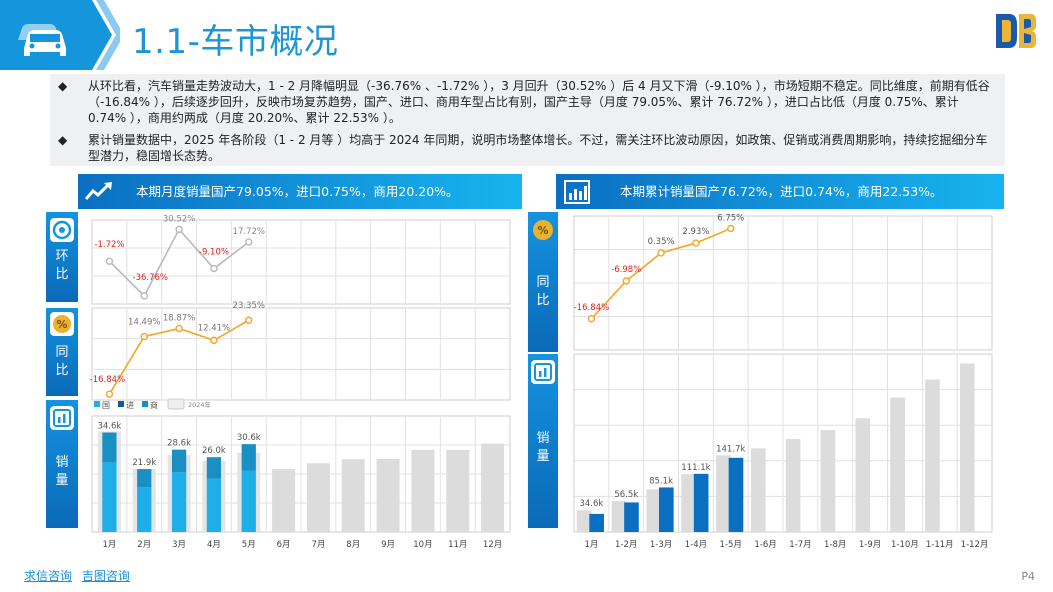  Describe the element at coordinates (318, 545) in the screenshot. I see `tick-label: 7月` at that location.